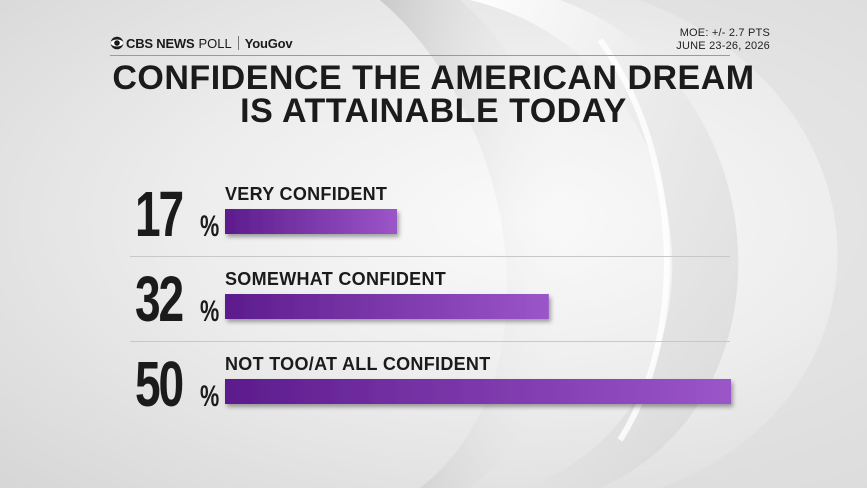 This screenshot has width=867, height=488. What do you see at coordinates (215, 43) in the screenshot?
I see `brand-poll: POLL` at bounding box center [215, 43].